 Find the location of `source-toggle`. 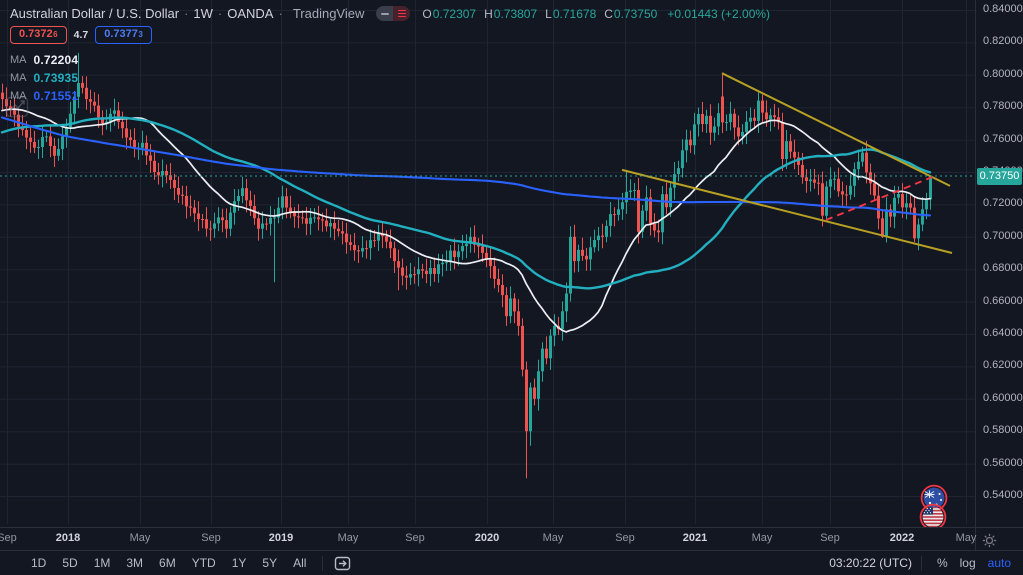

source-toggle is located at coordinates (393, 13).